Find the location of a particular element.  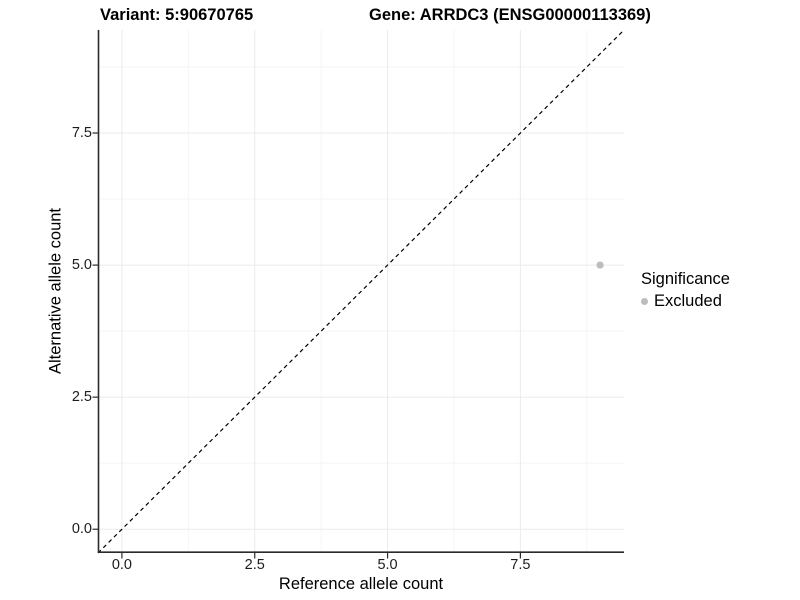

y-tick-label: 5.0 is located at coordinates (81, 265).